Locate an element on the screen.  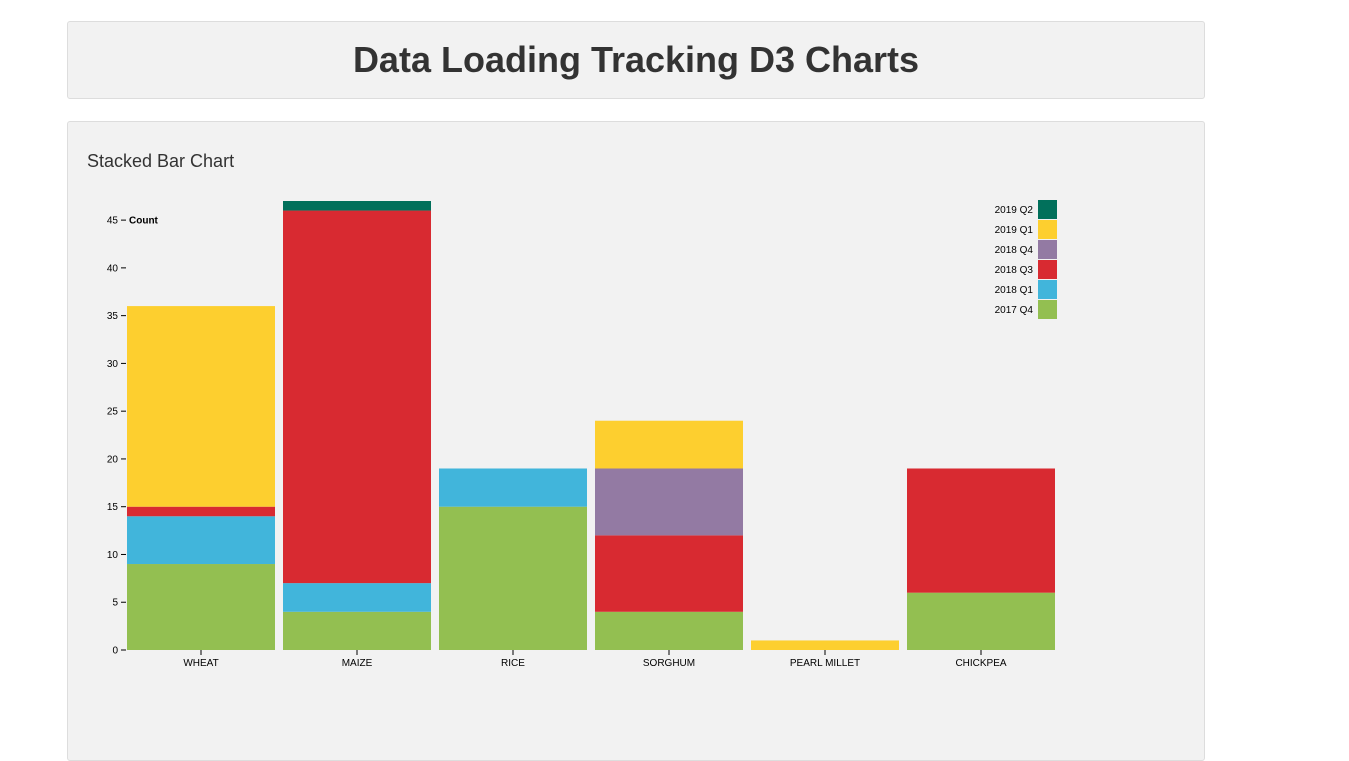
y-tick-label: 40 is located at coordinates (113, 268).